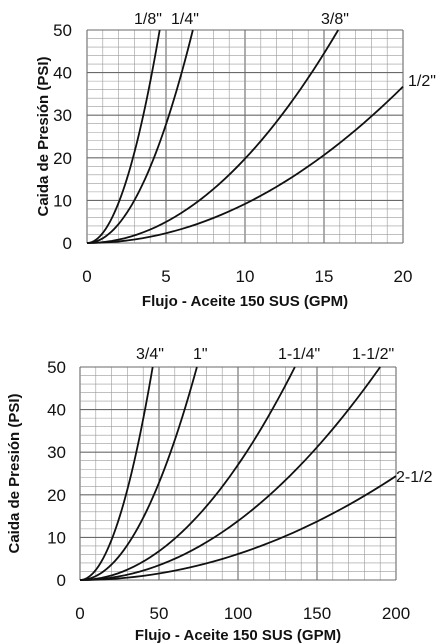 The width and height of the screenshot is (443, 644). I want to click on x-tick-label: 5, so click(165, 276).